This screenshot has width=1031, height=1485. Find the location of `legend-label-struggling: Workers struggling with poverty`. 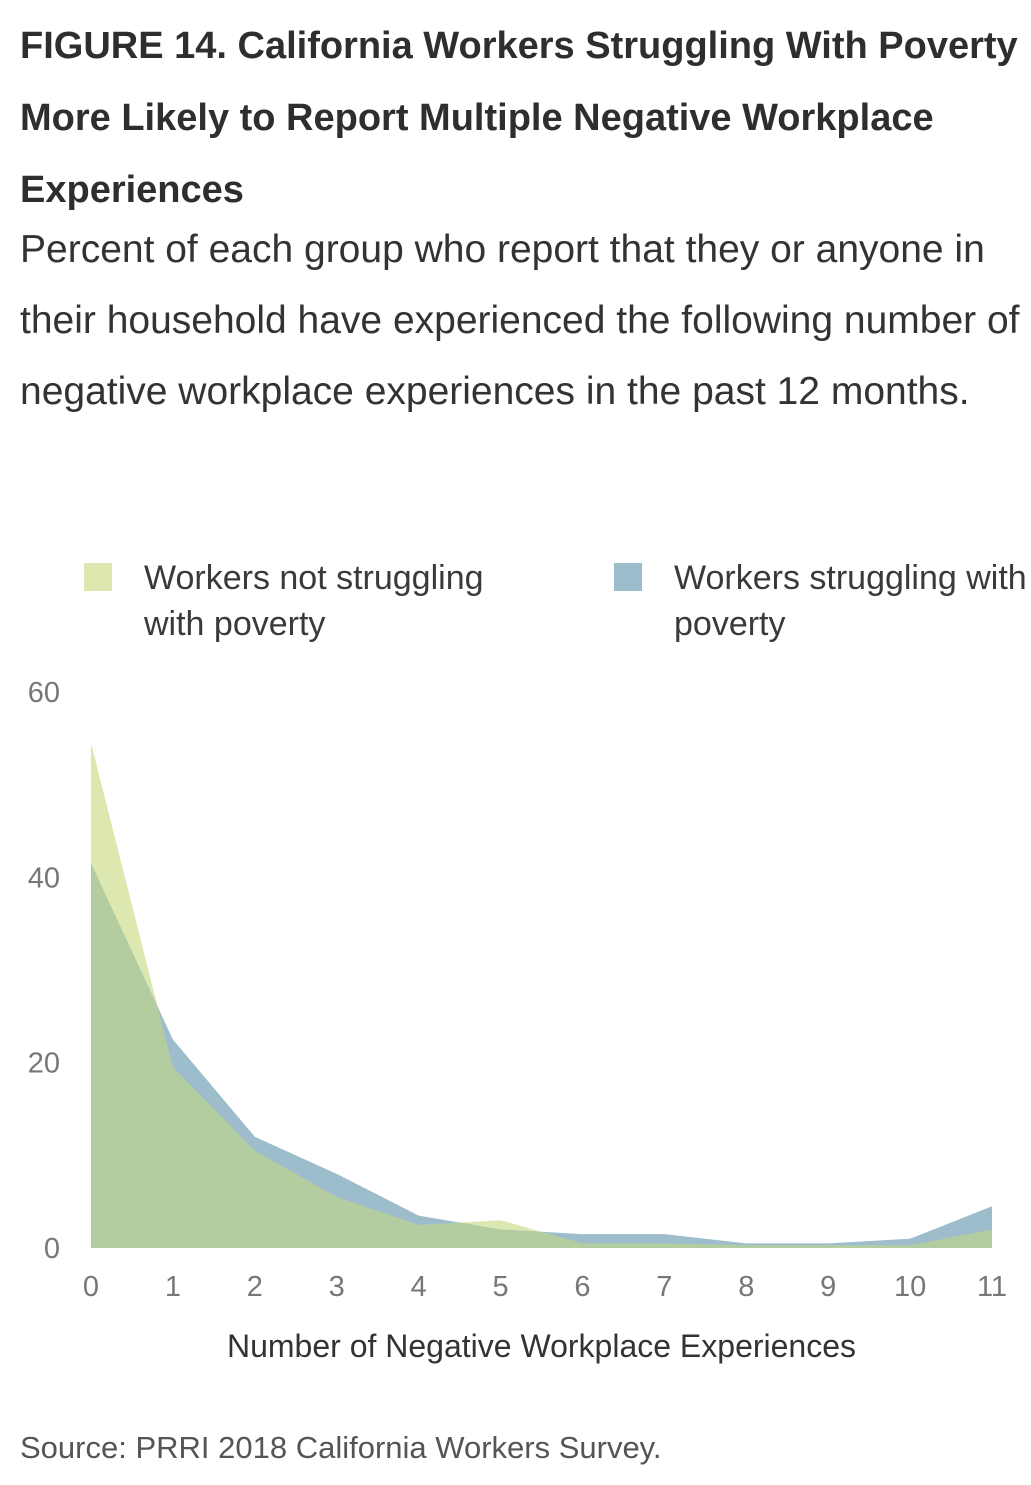

legend-label-struggling: Workers struggling with poverty is located at coordinates (850, 601).